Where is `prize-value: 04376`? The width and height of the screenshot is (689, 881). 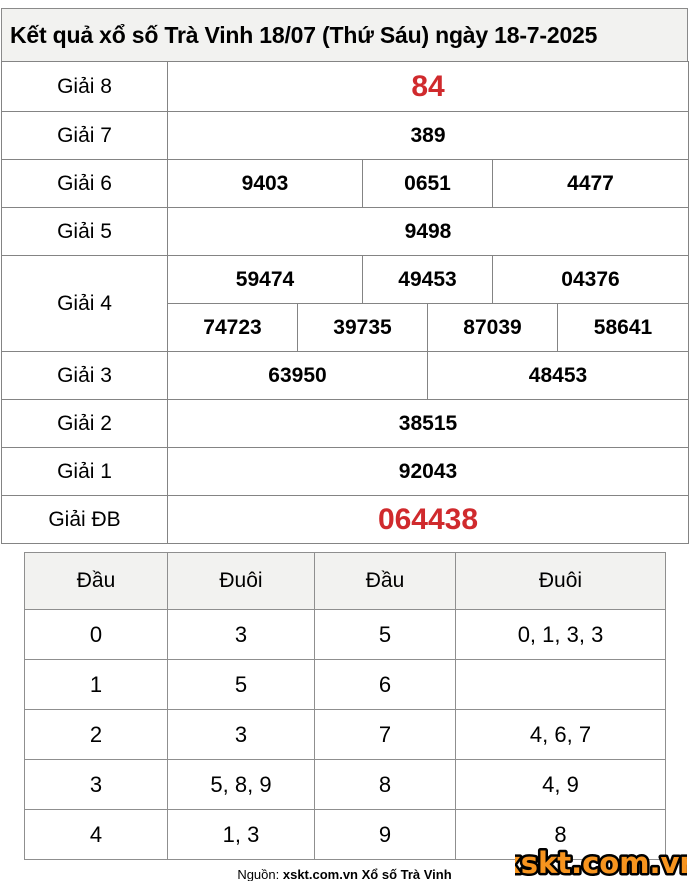 prize-value: 04376 is located at coordinates (590, 279).